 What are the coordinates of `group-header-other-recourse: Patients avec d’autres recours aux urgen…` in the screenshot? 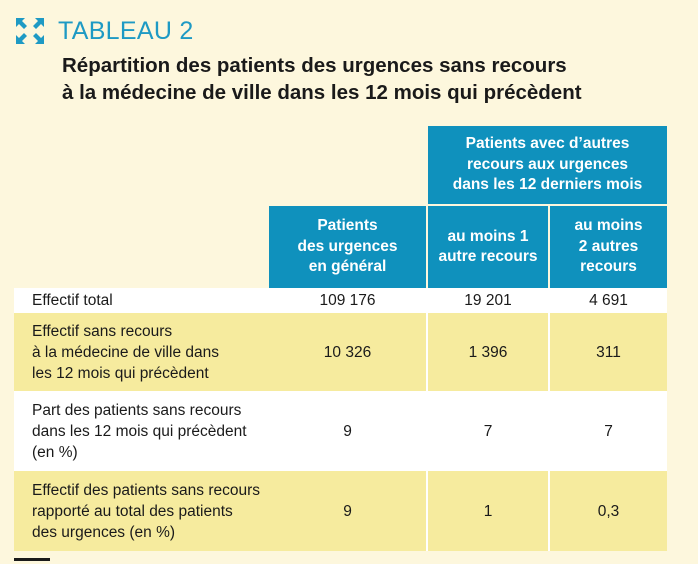 It's located at (547, 166).